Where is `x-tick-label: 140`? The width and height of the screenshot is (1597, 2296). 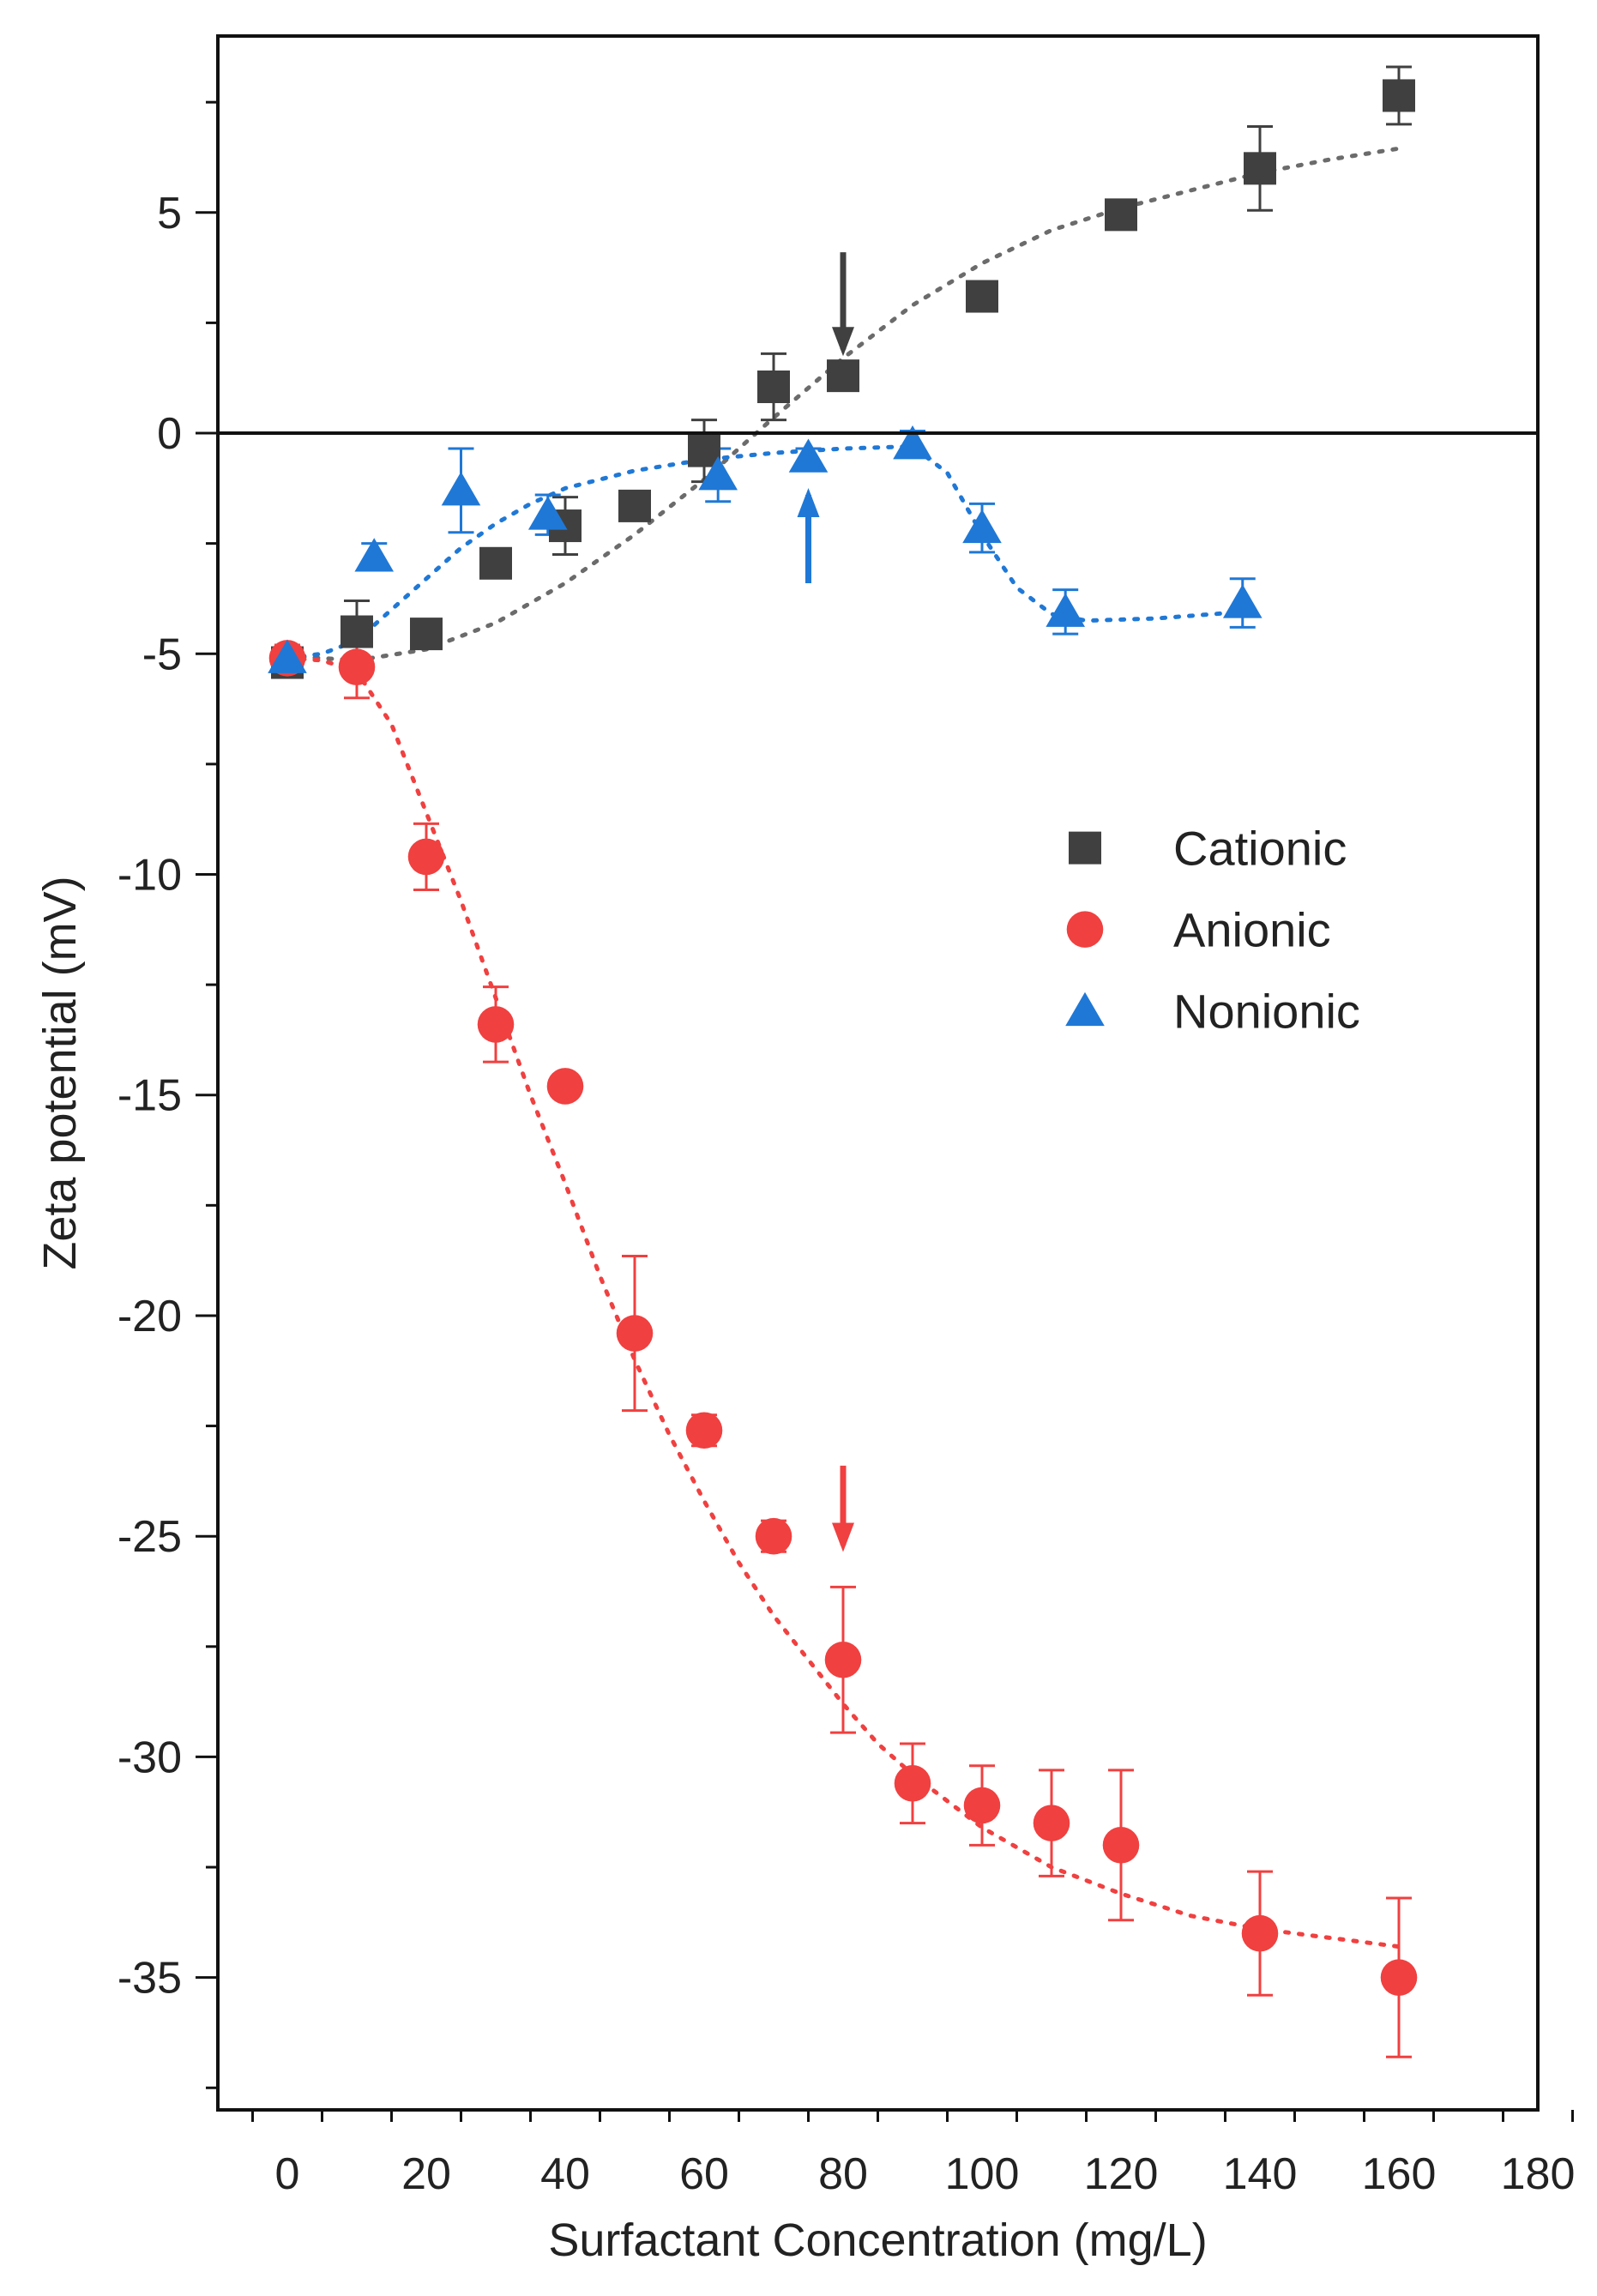 x-tick-label: 140 is located at coordinates (1260, 2174).